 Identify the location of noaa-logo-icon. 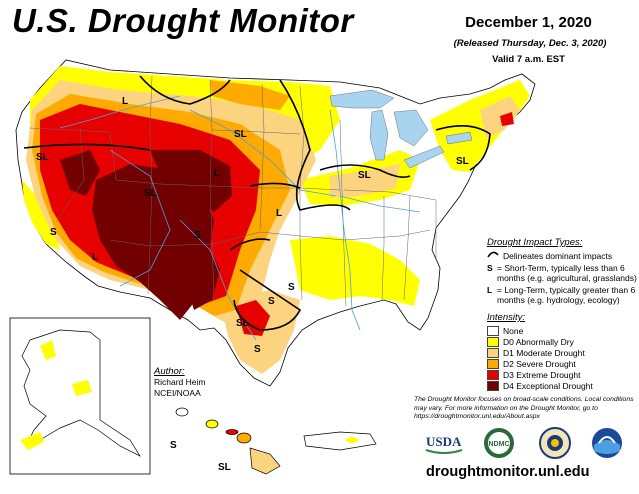
(607, 443).